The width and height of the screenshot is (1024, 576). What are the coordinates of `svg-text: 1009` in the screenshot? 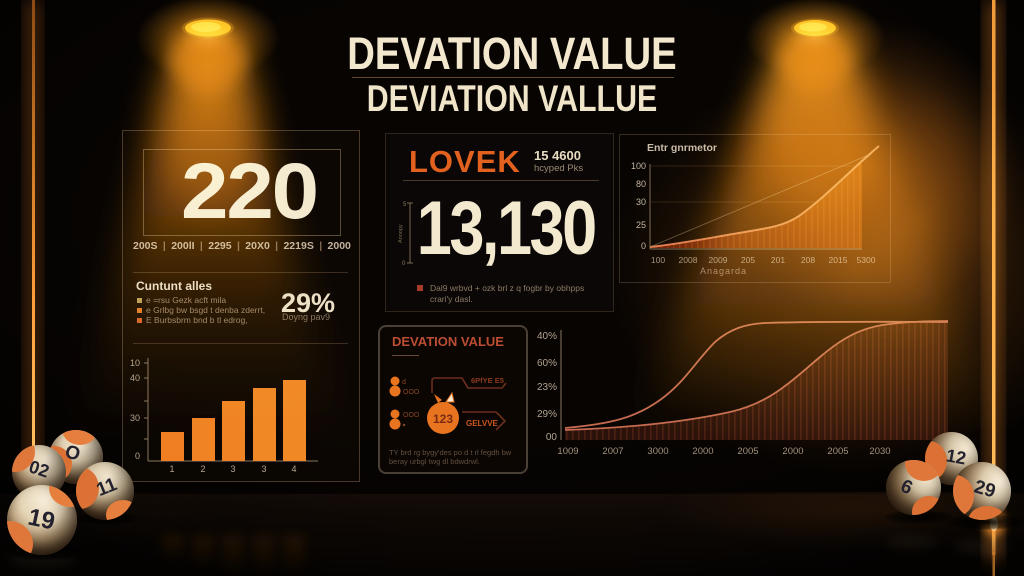 It's located at (567, 451).